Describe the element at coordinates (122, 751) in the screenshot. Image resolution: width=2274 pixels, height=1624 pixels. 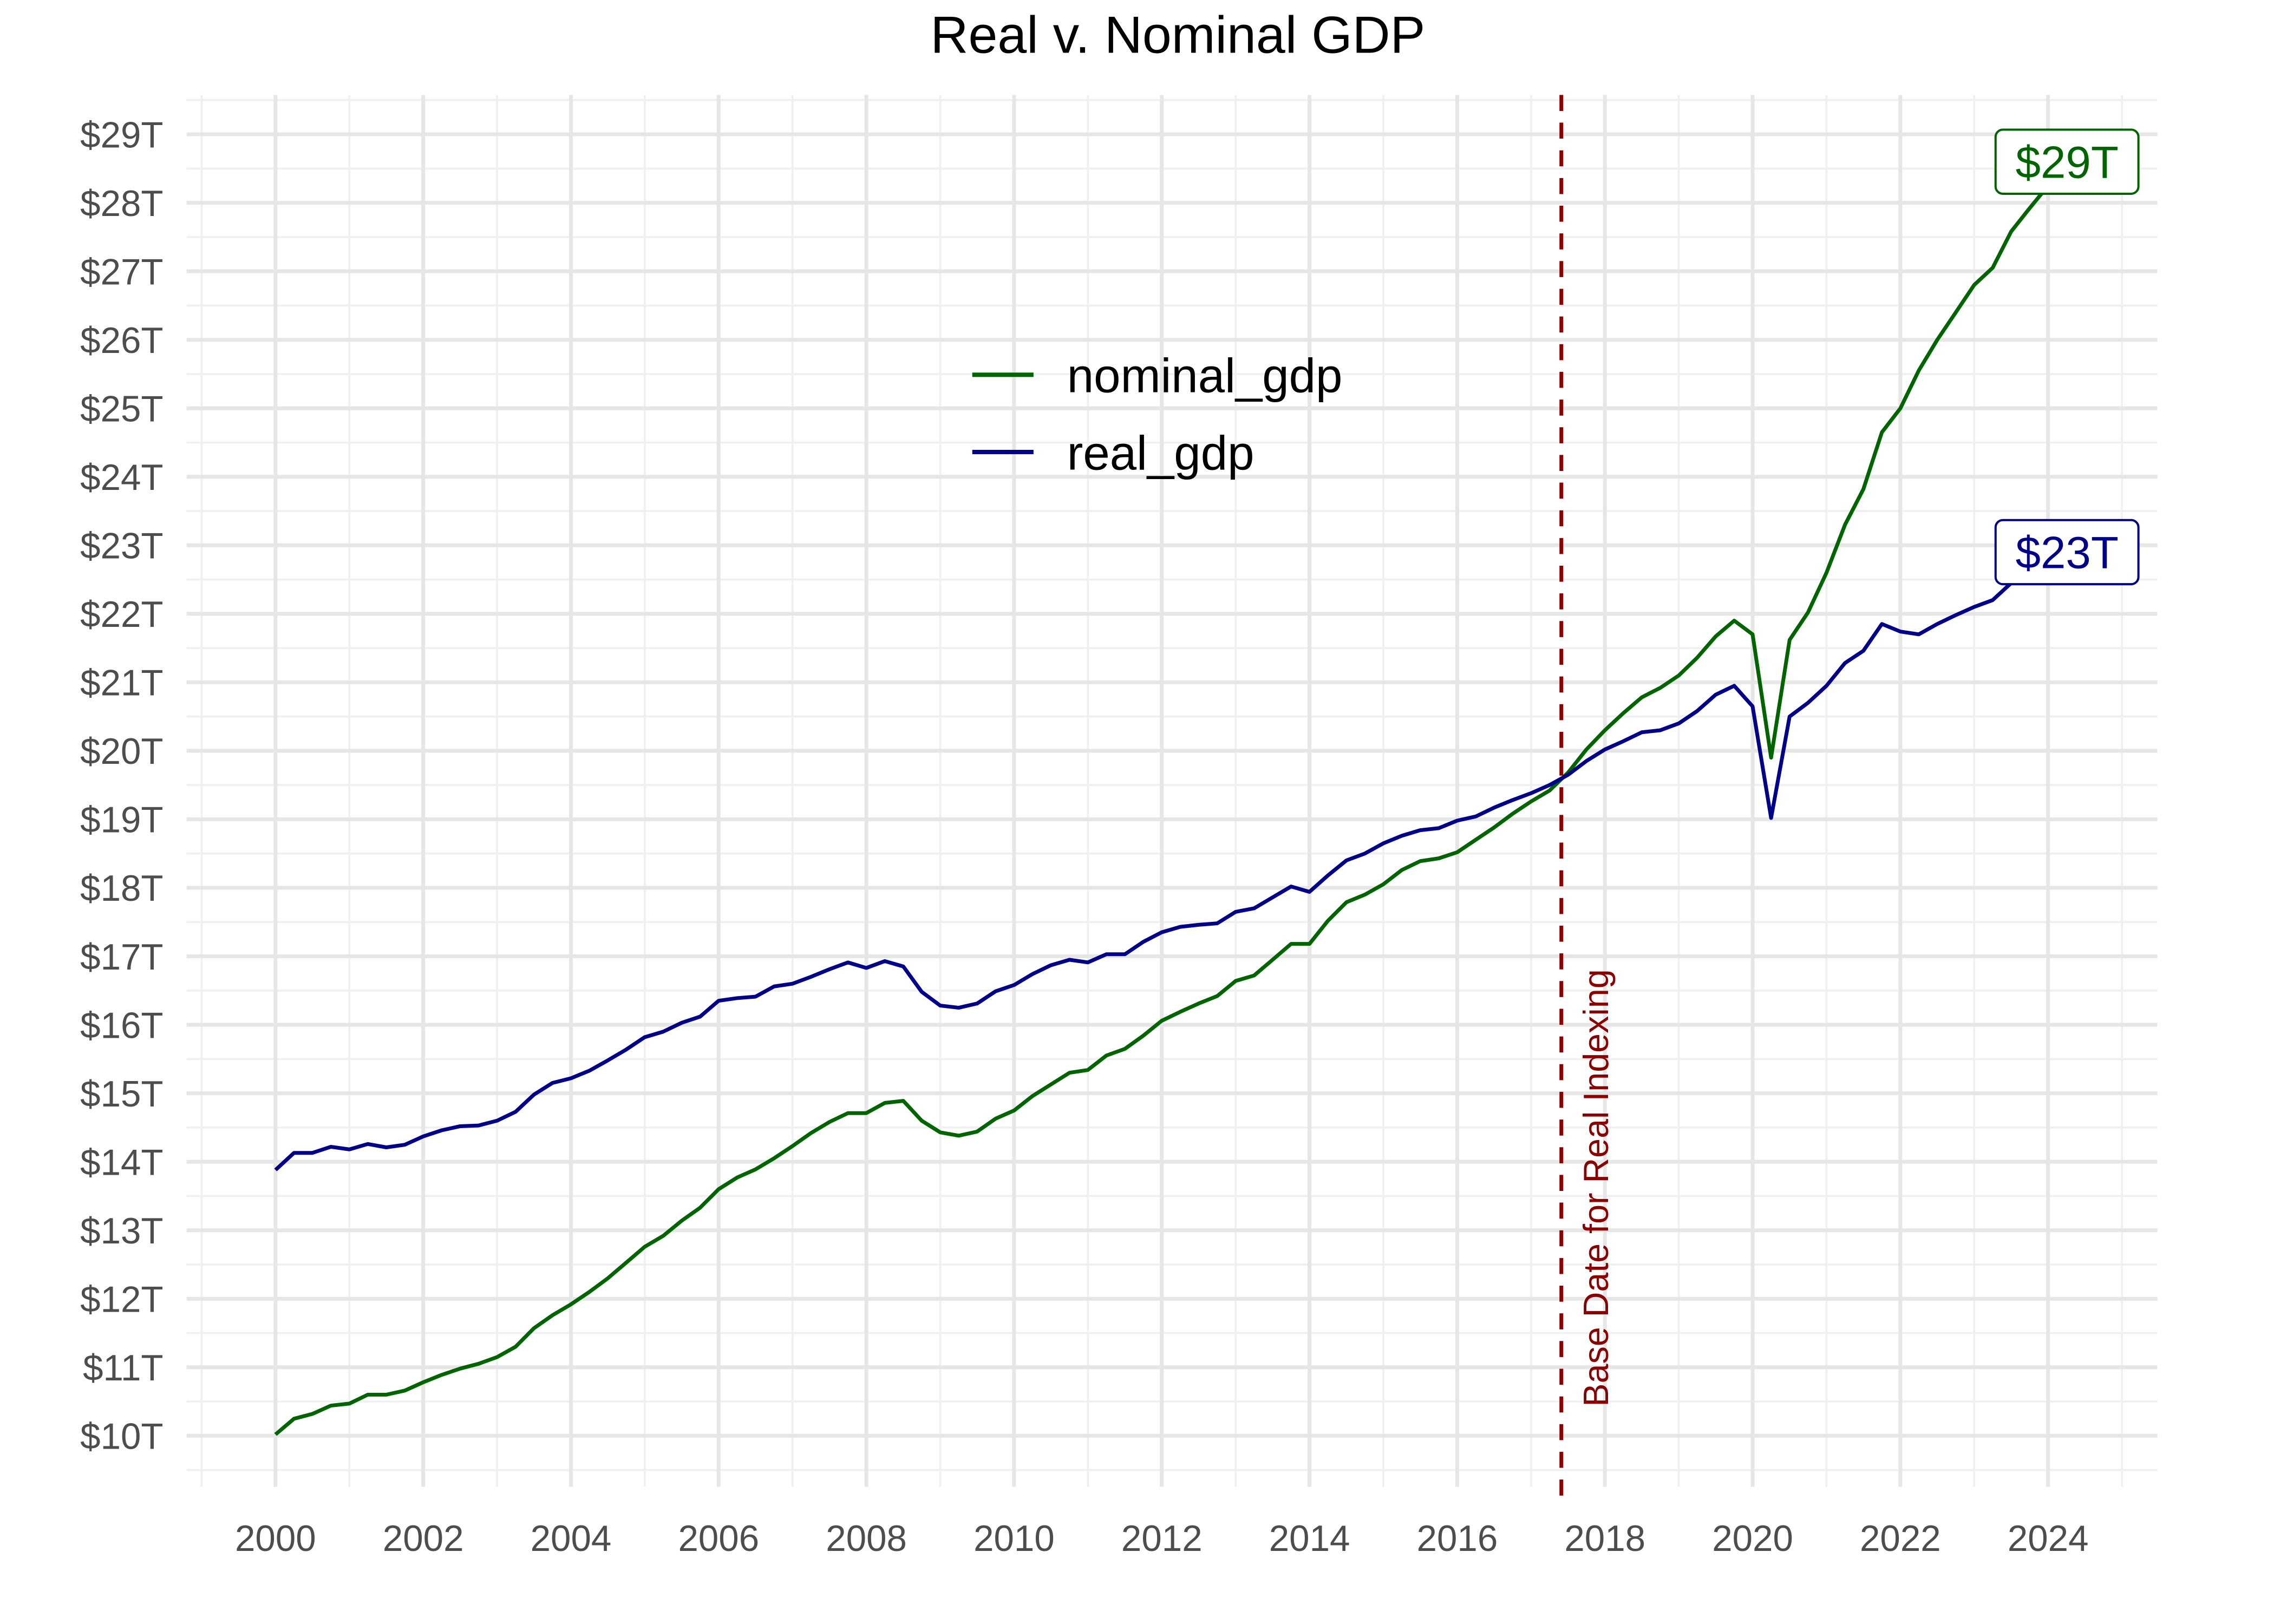
I see `y-tick-label: $20T` at that location.